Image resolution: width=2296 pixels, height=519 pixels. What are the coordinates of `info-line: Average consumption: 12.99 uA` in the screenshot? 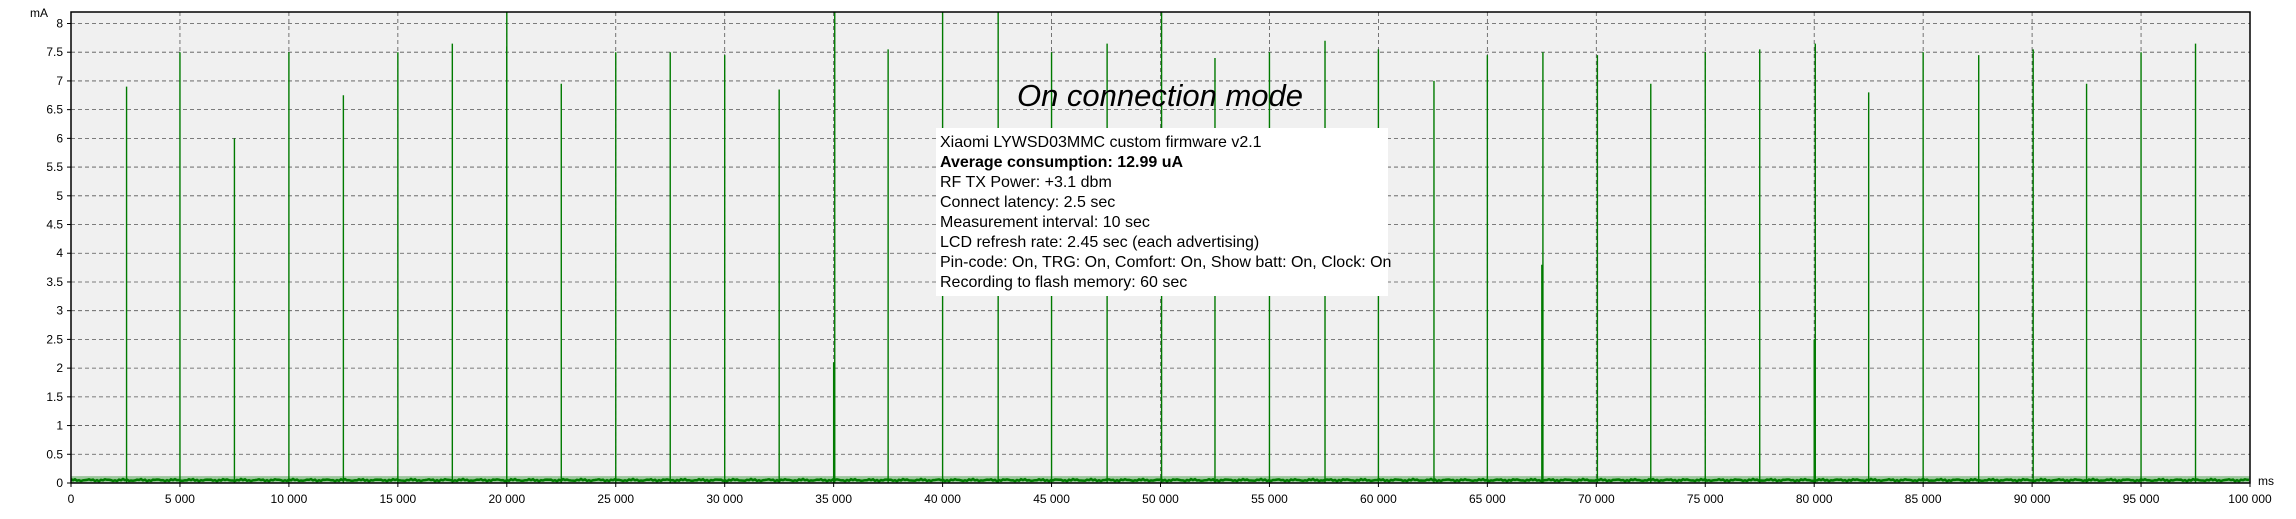 It's located at (1061, 162).